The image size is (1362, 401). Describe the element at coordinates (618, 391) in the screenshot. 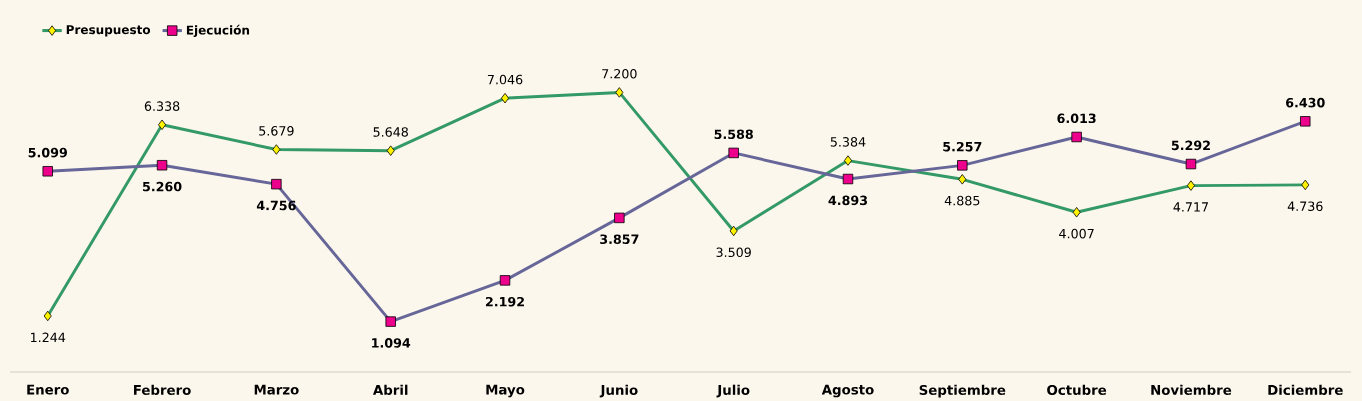

I see `x-tick-label: Junio` at that location.